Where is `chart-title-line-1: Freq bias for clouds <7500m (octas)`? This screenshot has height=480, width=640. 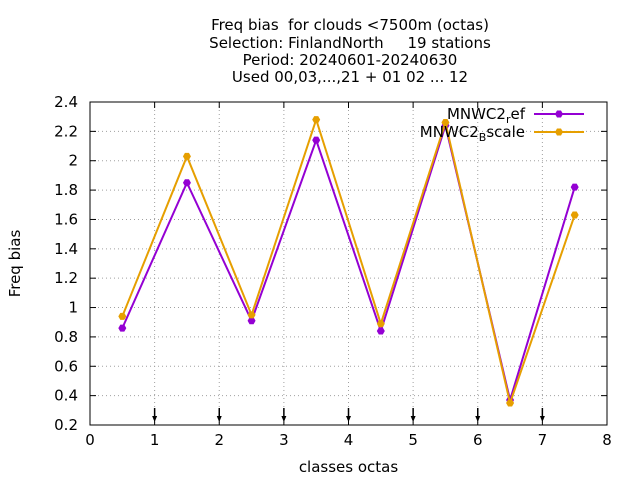
chart-title-line-1: Freq bias for clouds <7500m (octas) is located at coordinates (350, 25).